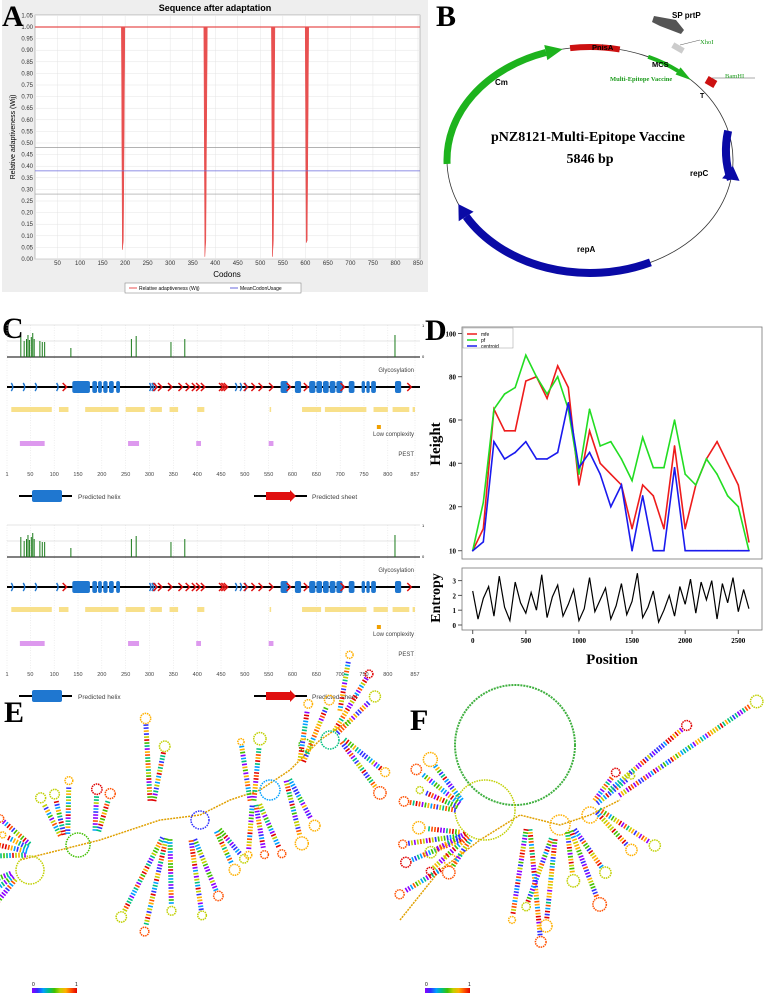 This screenshot has height=1000, width=767. Describe the element at coordinates (396, 571) in the screenshot. I see `glycosylation-label: Glycosylation` at that location.